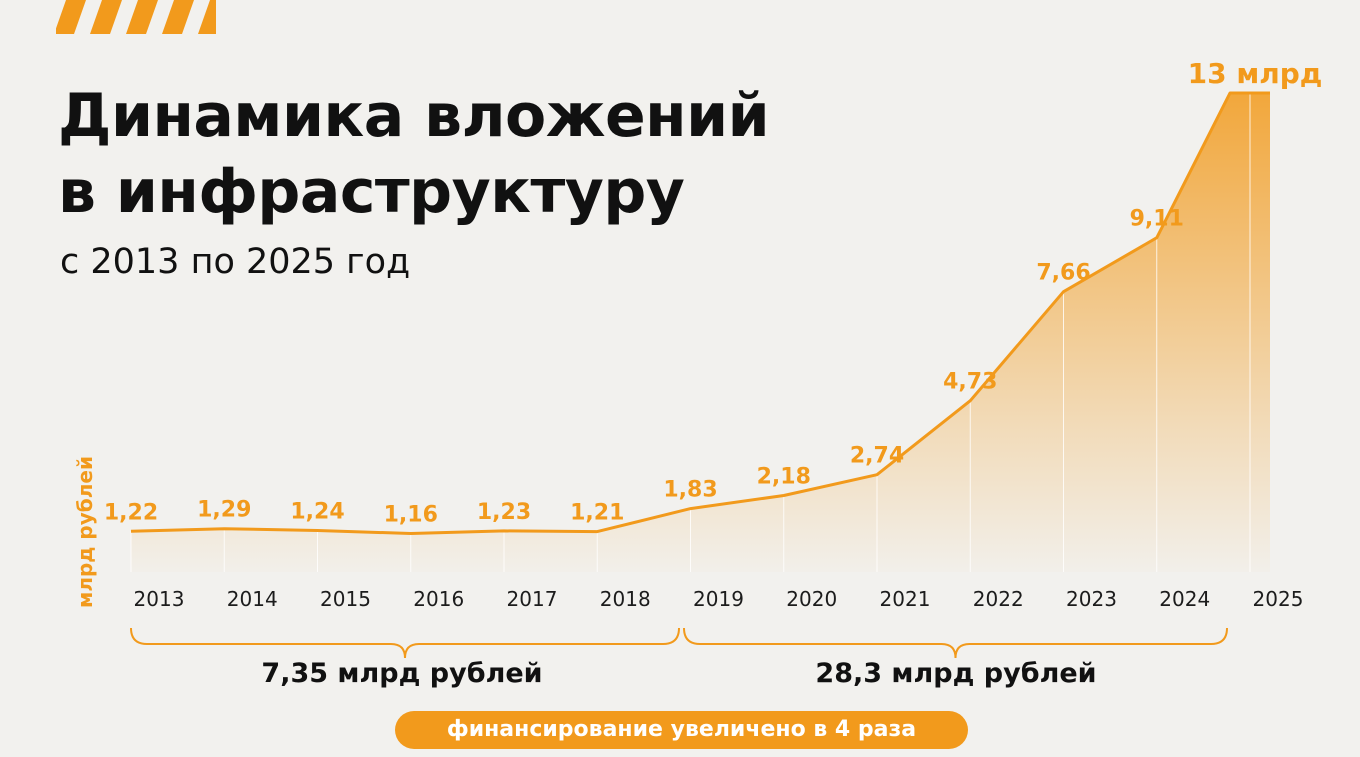 This screenshot has width=1360, height=757. I want to click on data-label-2023: 7,66, so click(1063, 273).